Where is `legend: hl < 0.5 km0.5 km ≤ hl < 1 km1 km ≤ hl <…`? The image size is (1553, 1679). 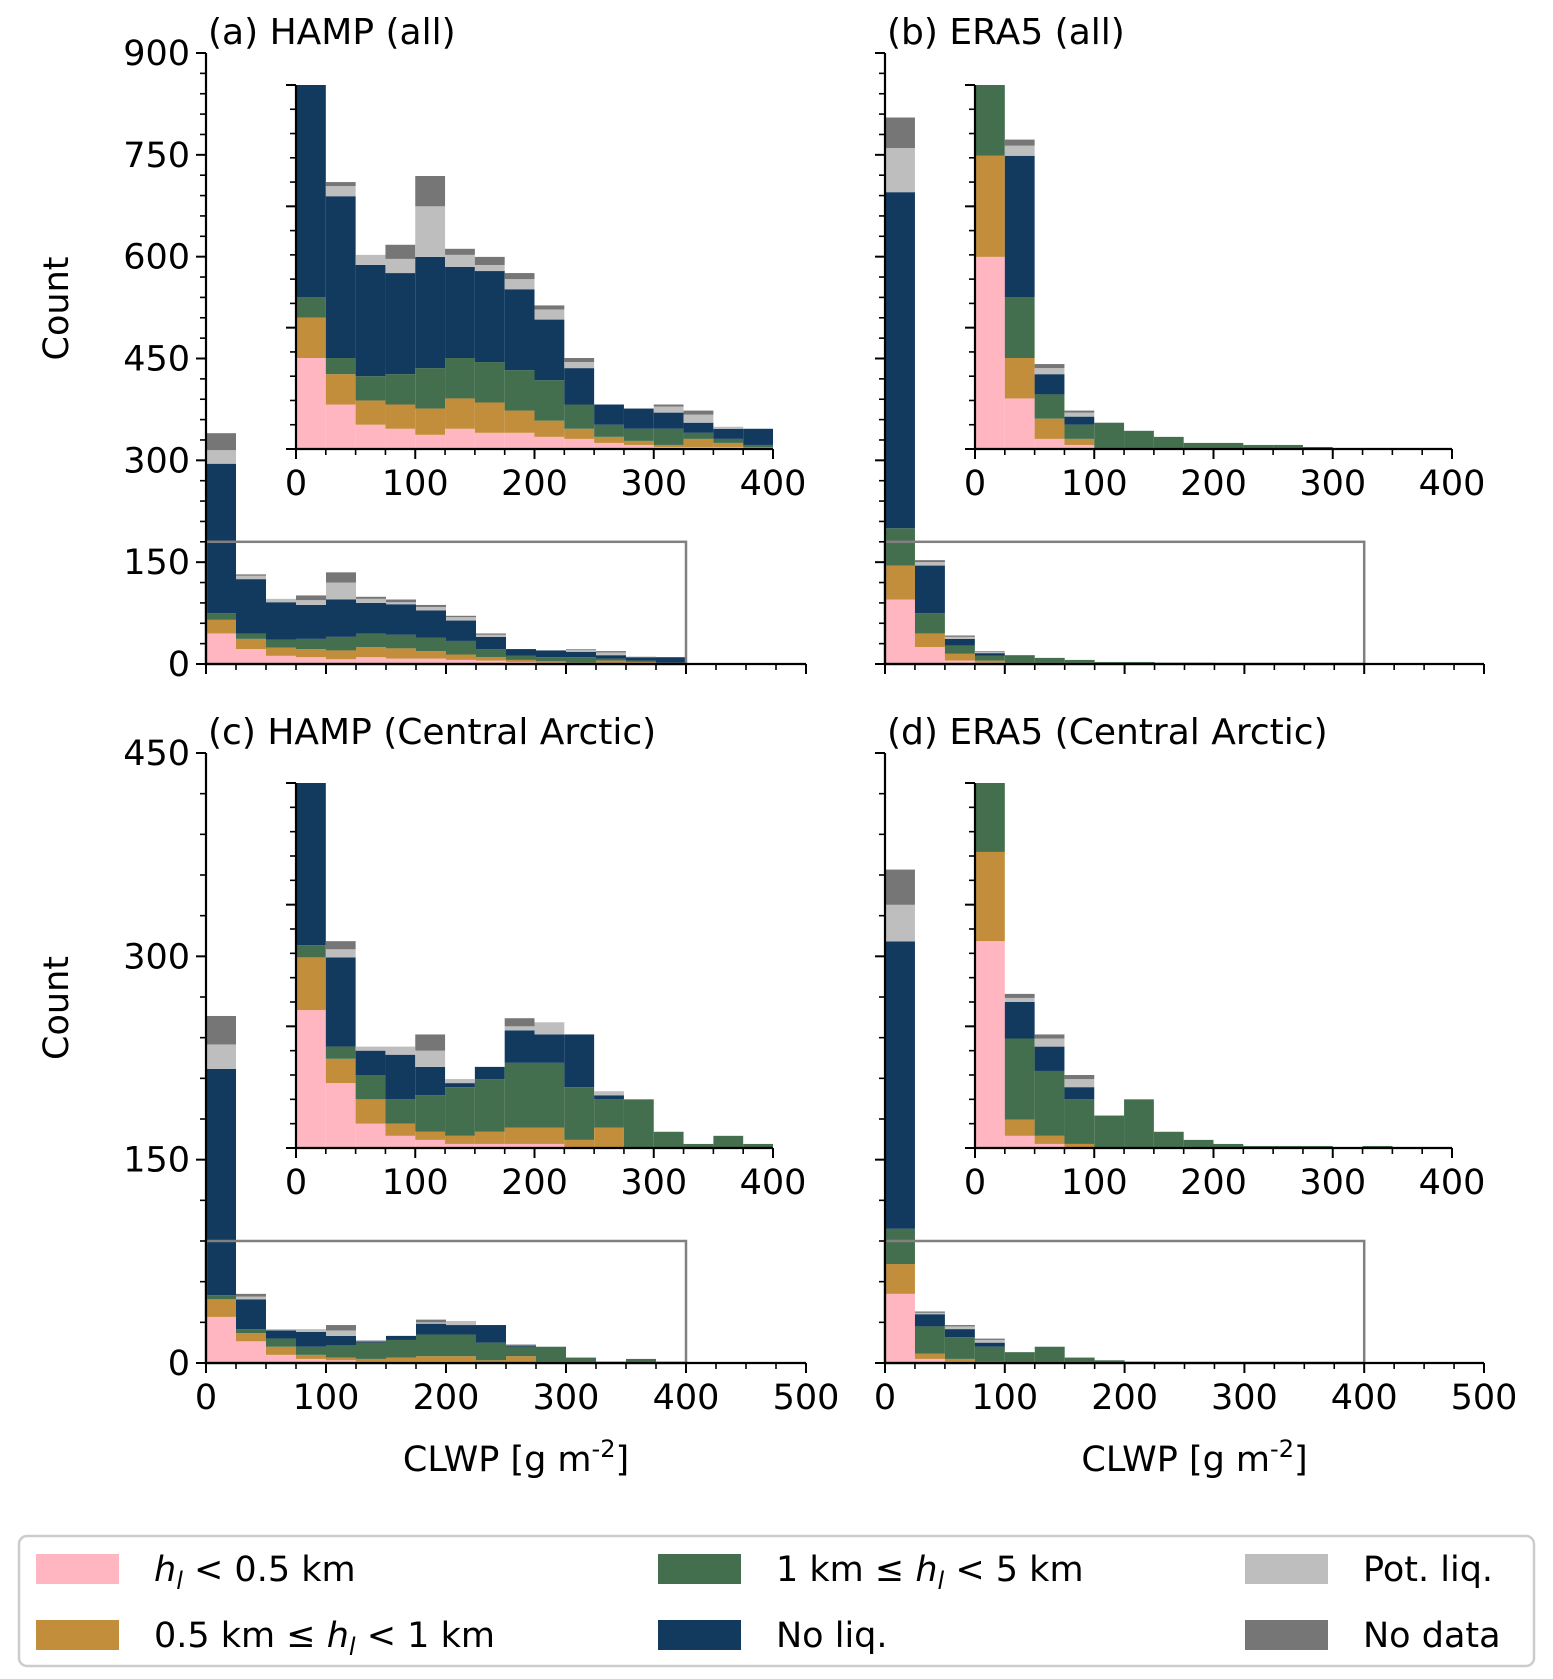
legend: hl < 0.5 km0.5 km ≤ hl < 1 km1 km ≤ hl <… is located at coordinates (776, 1601).